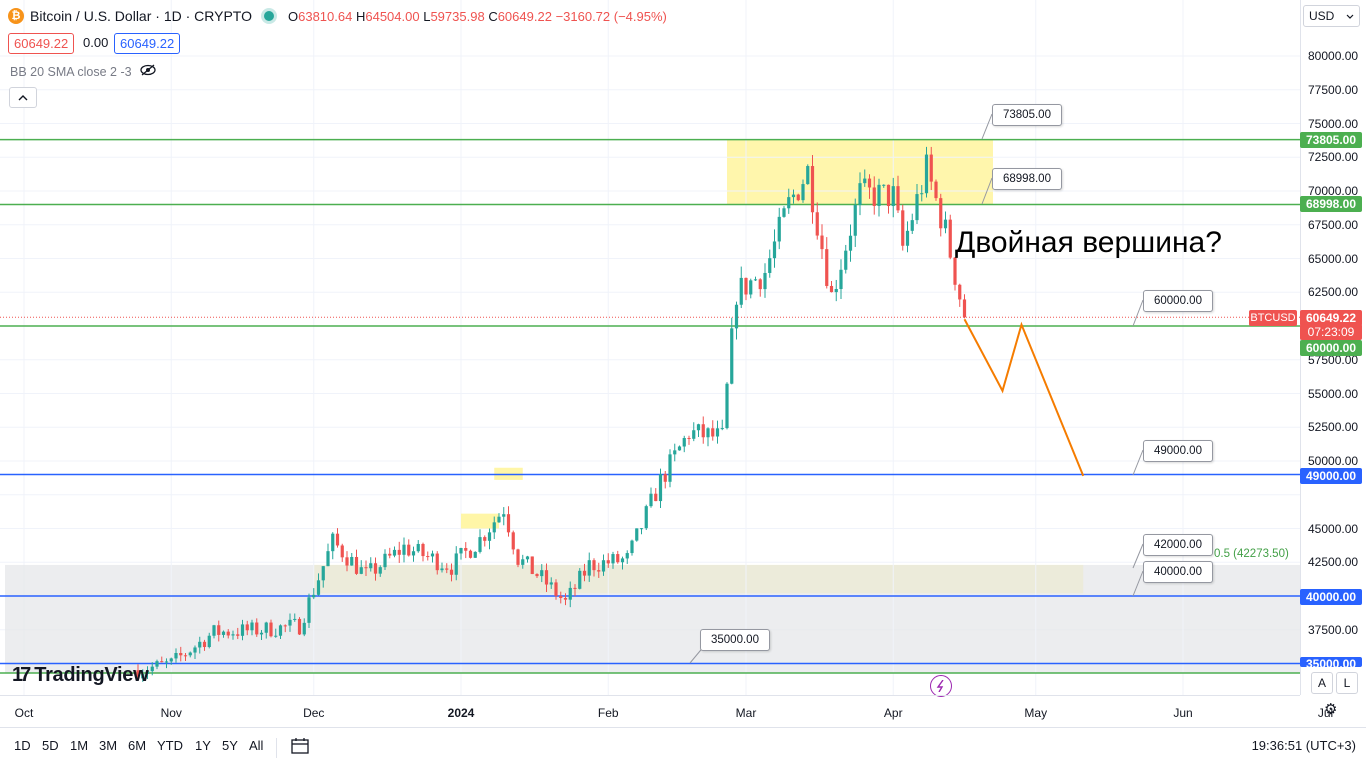 The image size is (1366, 769). I want to click on event-marker-icon, so click(941, 686).